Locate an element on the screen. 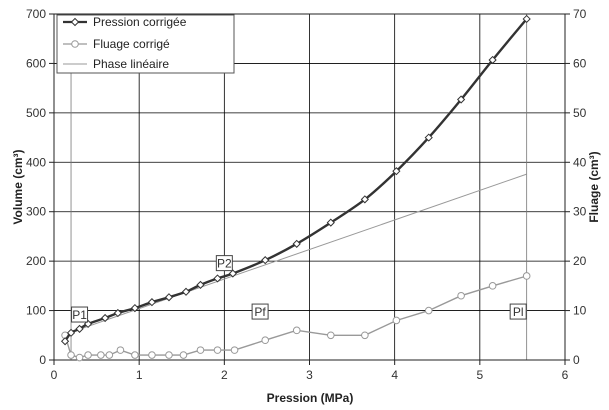  y2-axis-title: Fluage (cm³) is located at coordinates (594, 186).